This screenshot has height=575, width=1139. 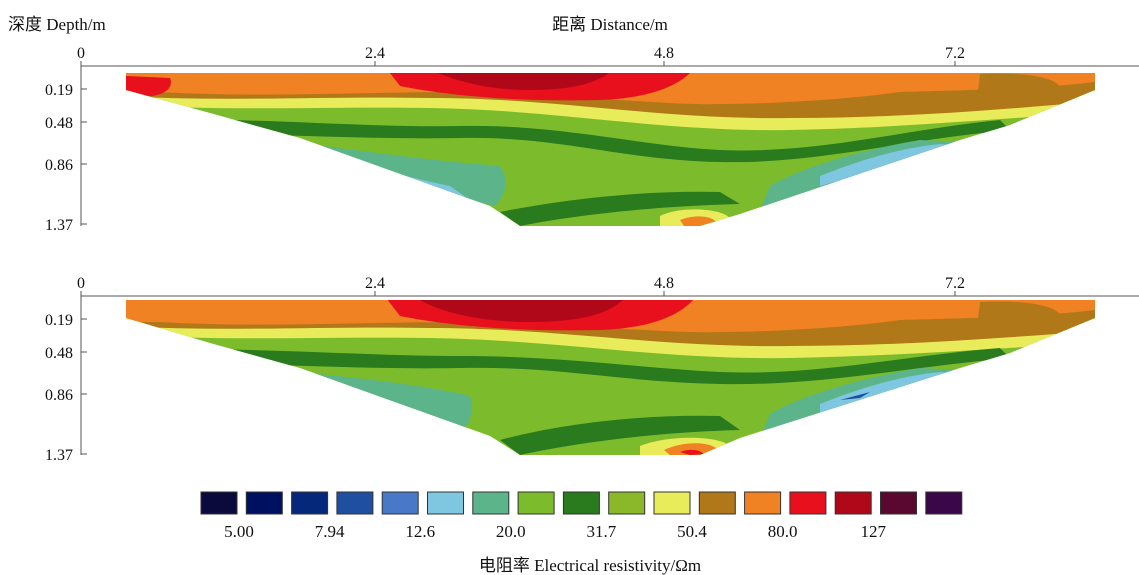 I want to click on colorbar-labels: 5.00 7.94 12.6 20.0 31.7 50.4 80.0 127, so click(x=555, y=531).